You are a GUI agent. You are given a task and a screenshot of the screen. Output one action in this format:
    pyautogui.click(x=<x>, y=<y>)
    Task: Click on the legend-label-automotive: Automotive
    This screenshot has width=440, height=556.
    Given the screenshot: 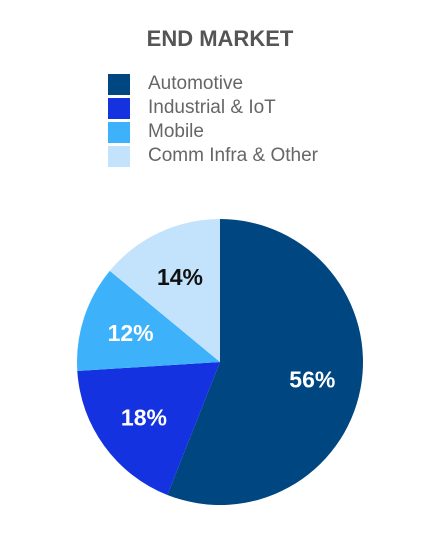 What is the action you would take?
    pyautogui.click(x=196, y=83)
    